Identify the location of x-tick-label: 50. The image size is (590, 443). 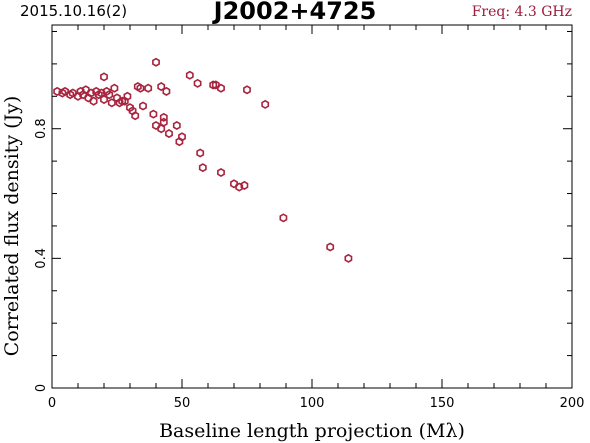
(182, 403).